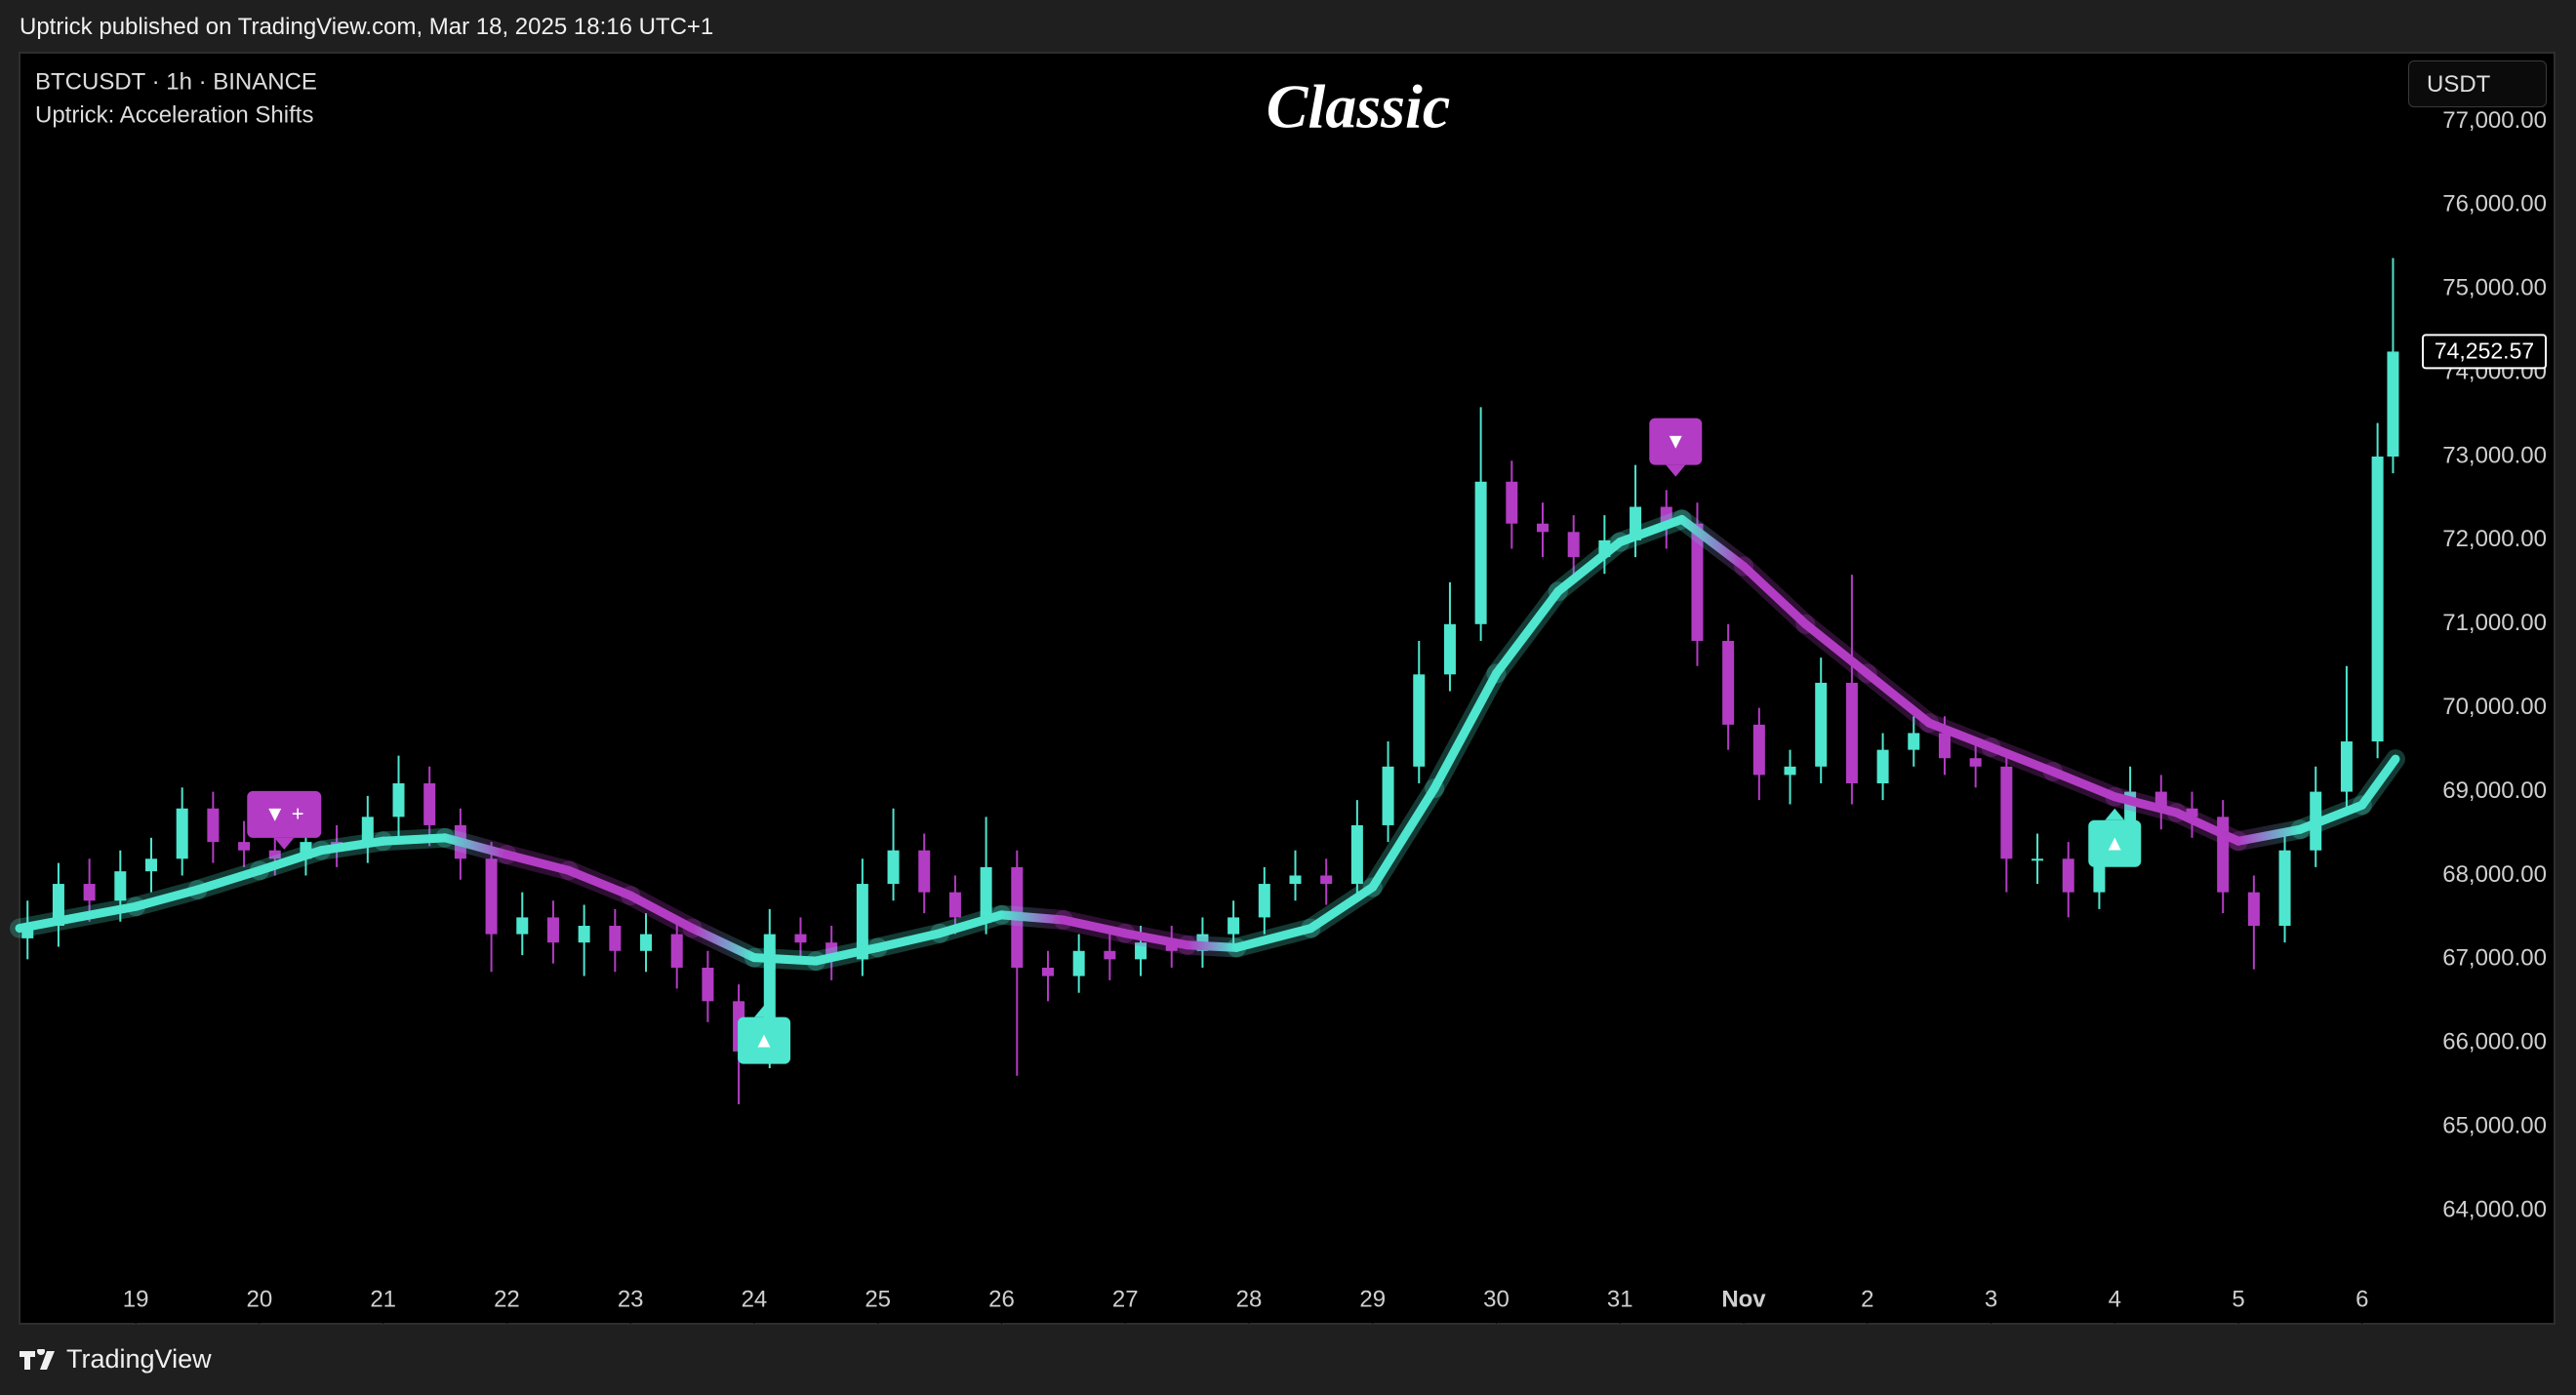  I want to click on x-tick-label: Nov, so click(1743, 1299).